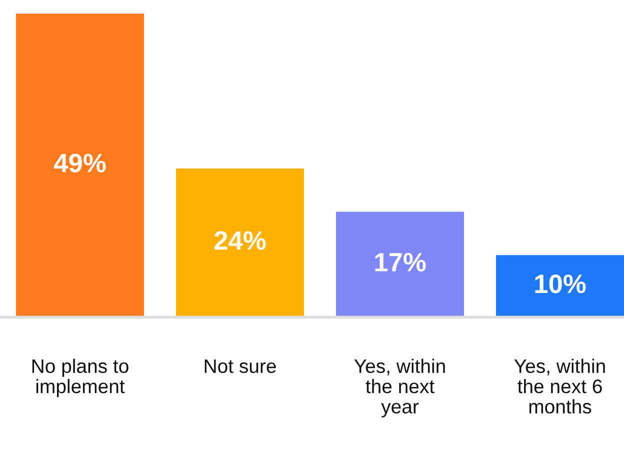  What do you see at coordinates (559, 386) in the screenshot?
I see `x-tick-label: Yes, within the next 6 months` at bounding box center [559, 386].